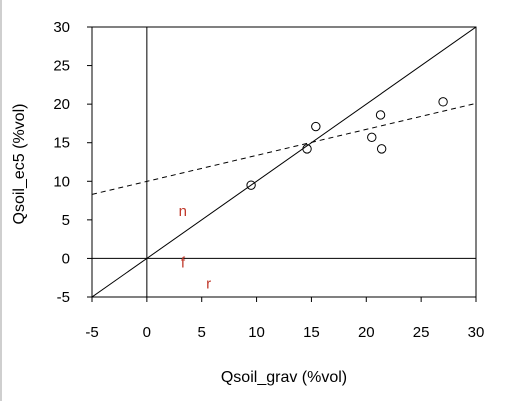 Image resolution: width=513 pixels, height=401 pixels. I want to click on x-axis-title: Qsoil_grav (%vol), so click(284, 377).